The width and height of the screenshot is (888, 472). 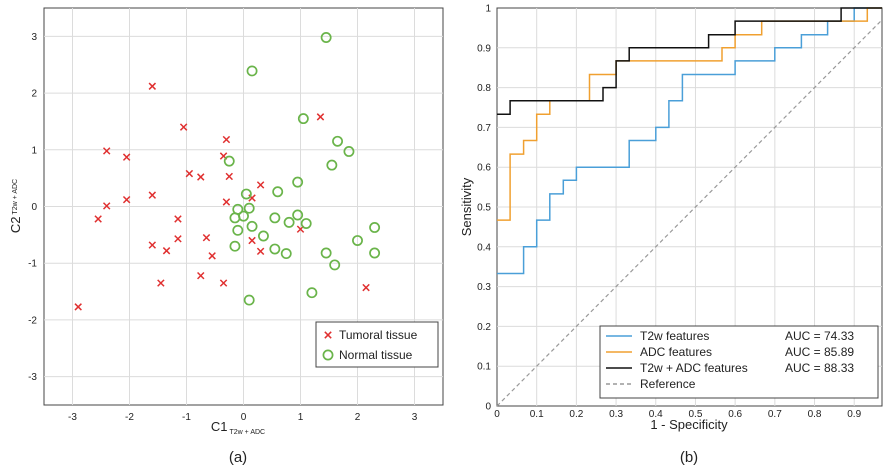 I want to click on x-tick-label: -1, so click(x=186, y=417).